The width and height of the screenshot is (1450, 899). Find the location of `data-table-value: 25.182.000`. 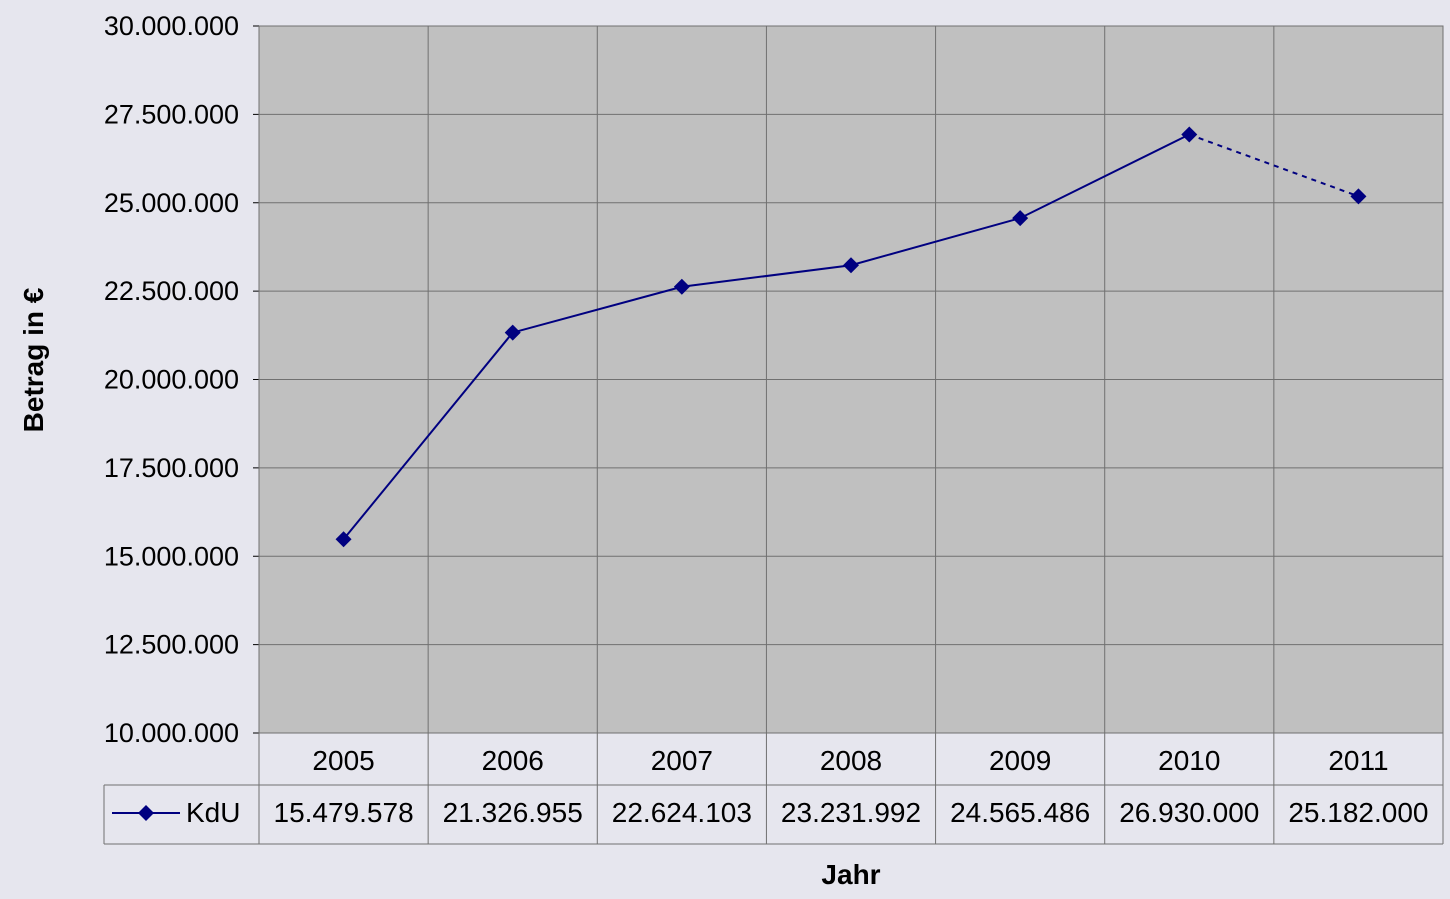

data-table-value: 25.182.000 is located at coordinates (1358, 812).